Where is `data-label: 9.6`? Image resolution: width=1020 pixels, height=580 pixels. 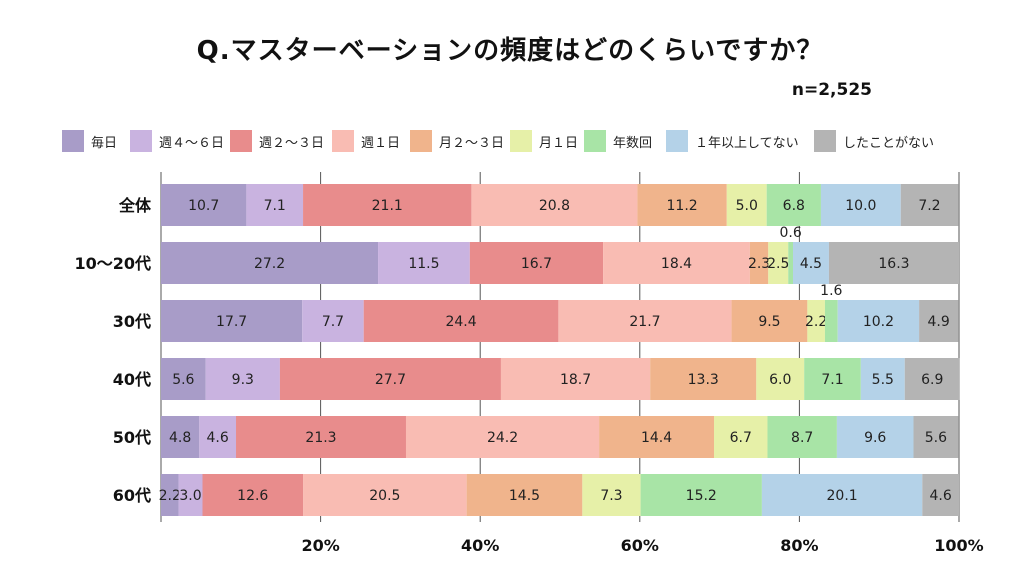
data-label: 9.6 is located at coordinates (875, 438).